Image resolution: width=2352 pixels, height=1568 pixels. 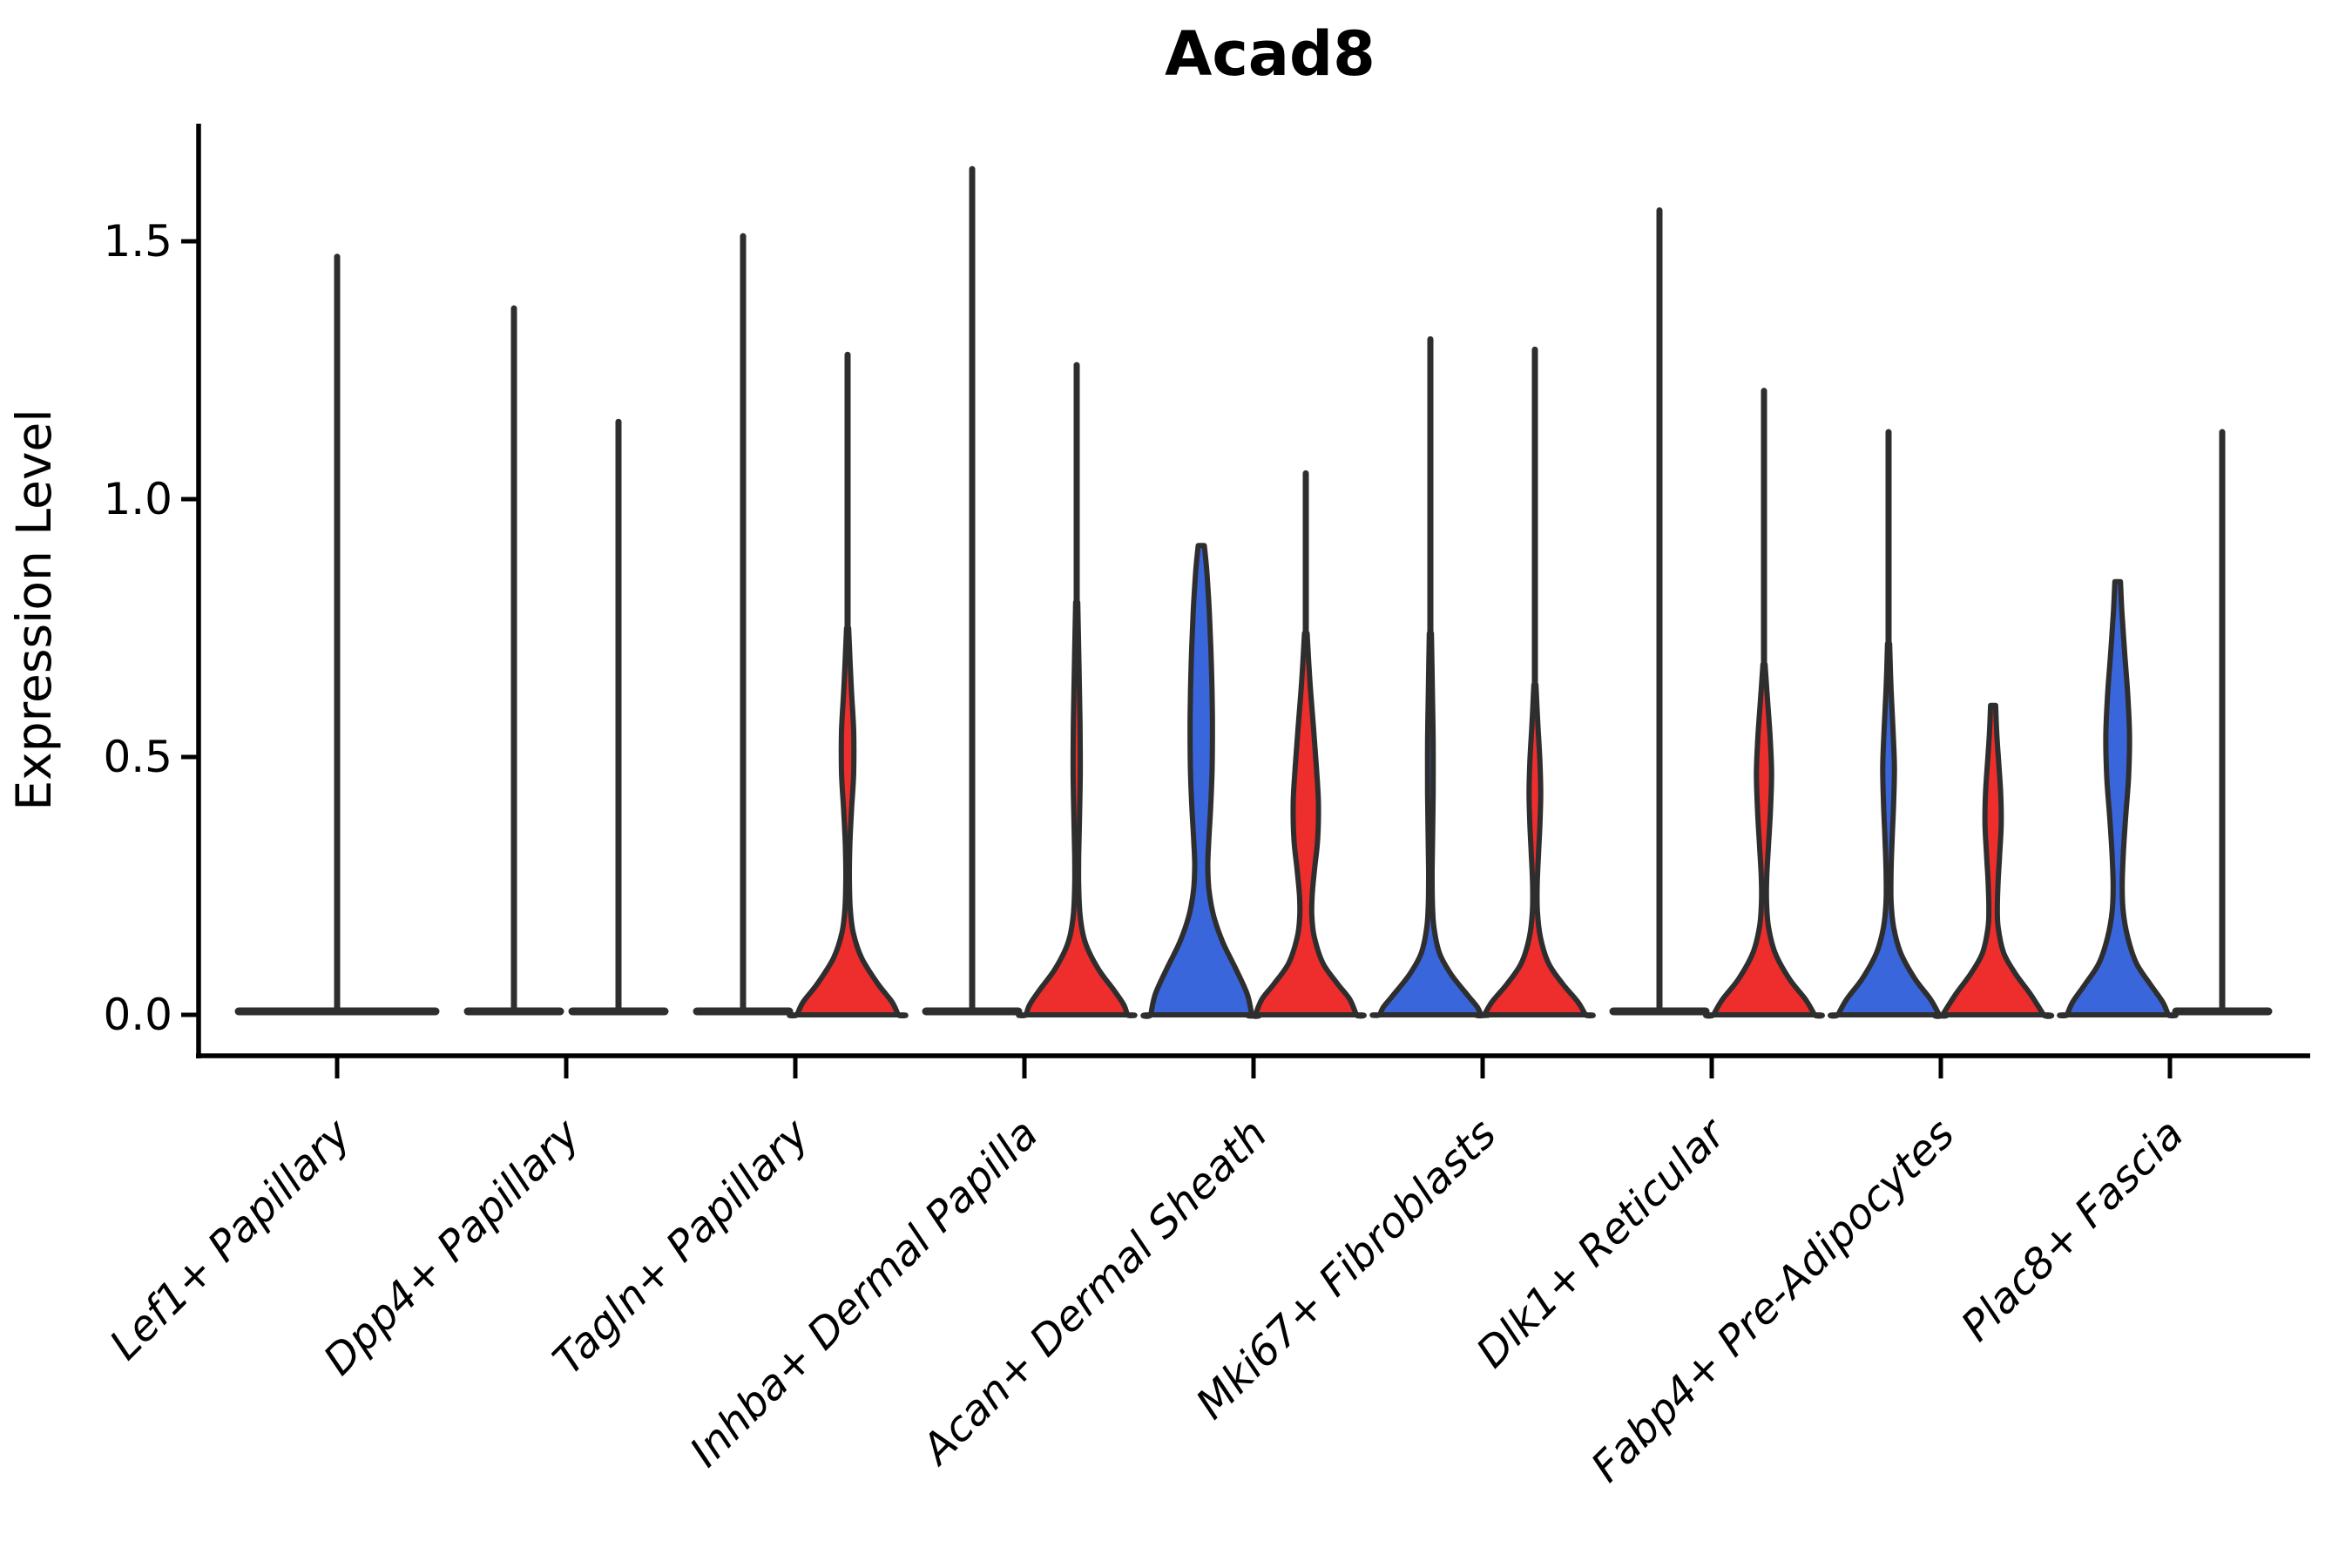 I want to click on violin-dpp4-papillary-right, so click(x=618, y=717).